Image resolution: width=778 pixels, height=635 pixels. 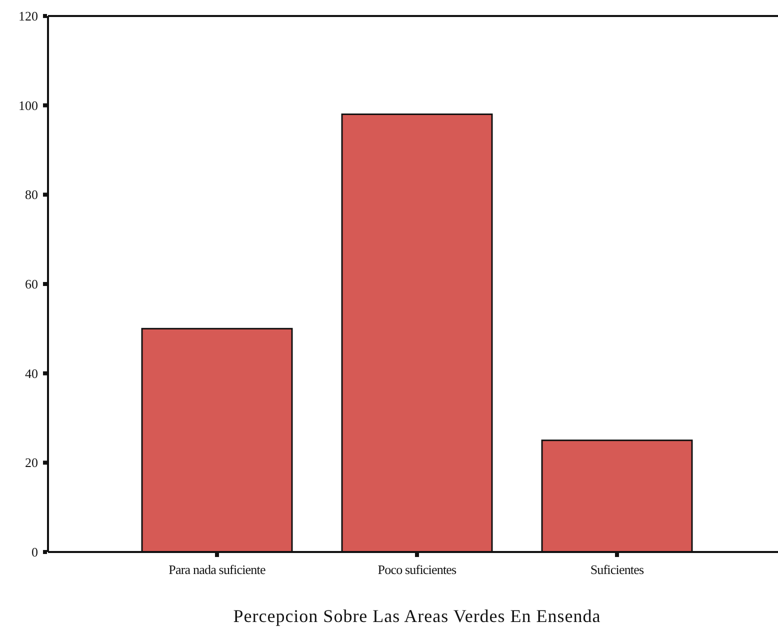 What do you see at coordinates (28, 105) in the screenshot?
I see `y-tick-label: 100` at bounding box center [28, 105].